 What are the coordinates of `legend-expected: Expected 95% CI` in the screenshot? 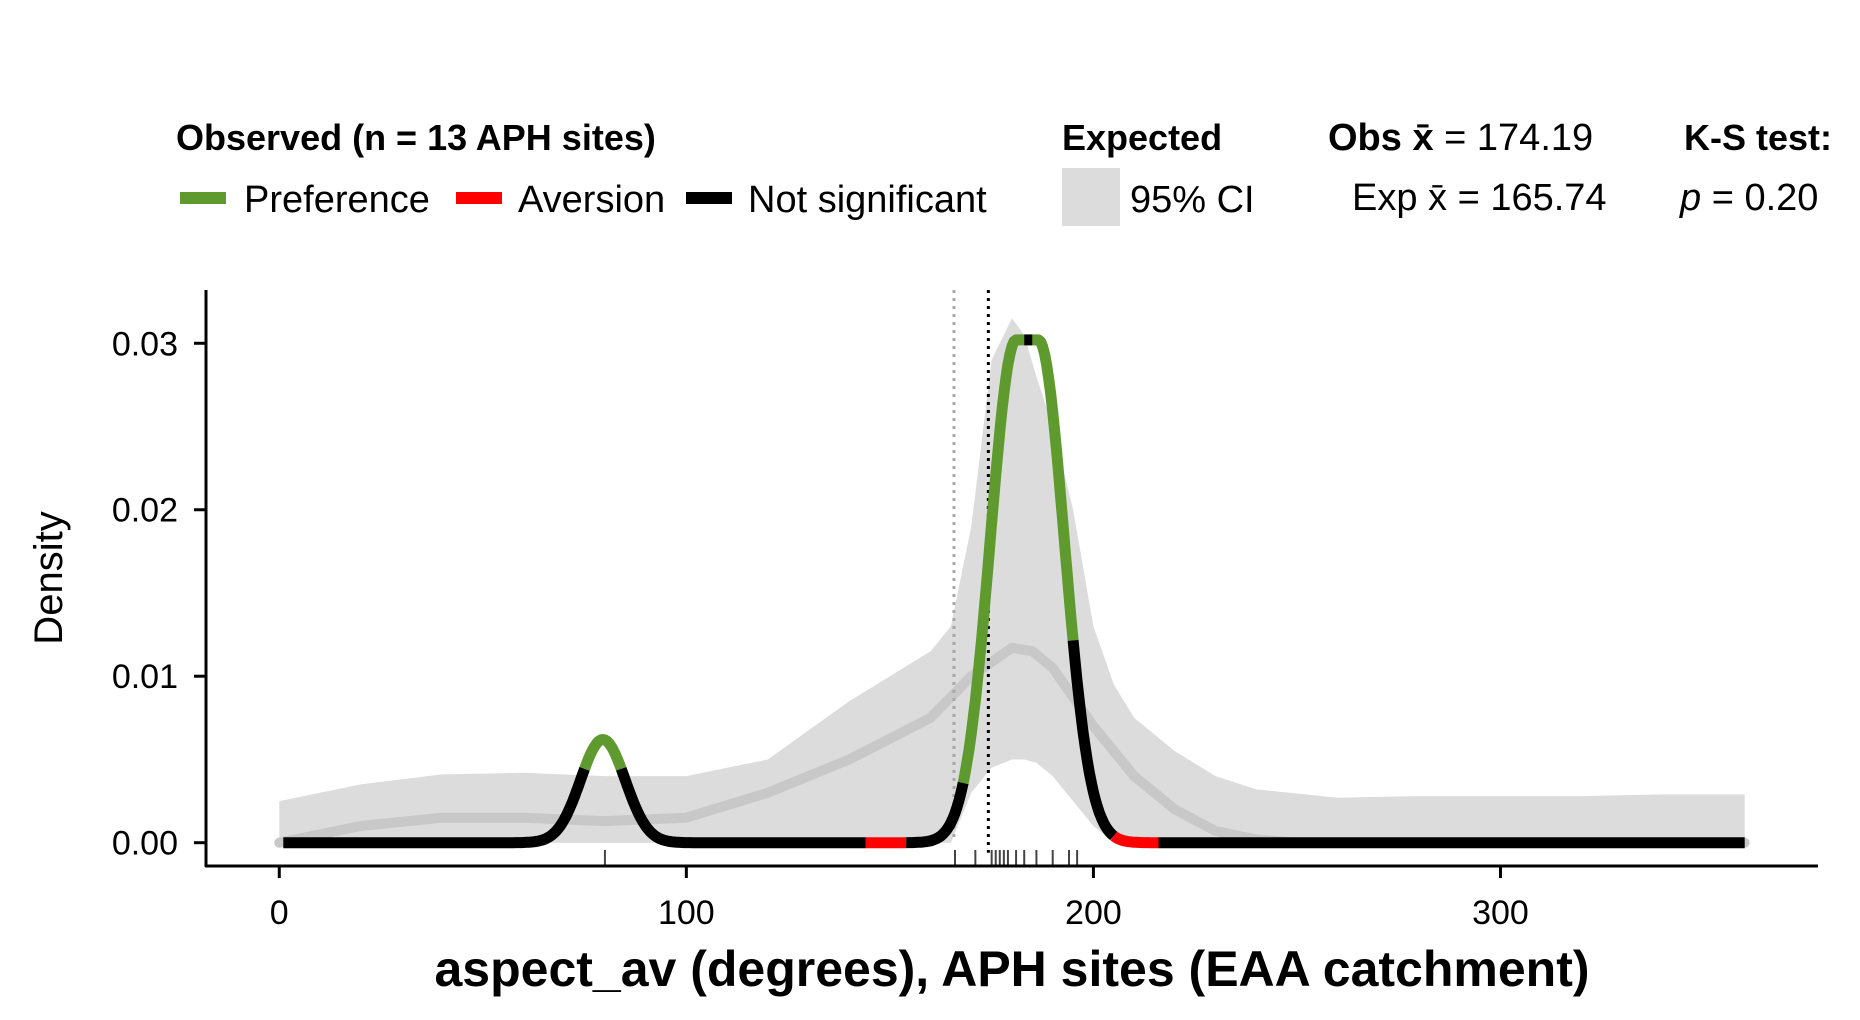 It's located at (1158, 171).